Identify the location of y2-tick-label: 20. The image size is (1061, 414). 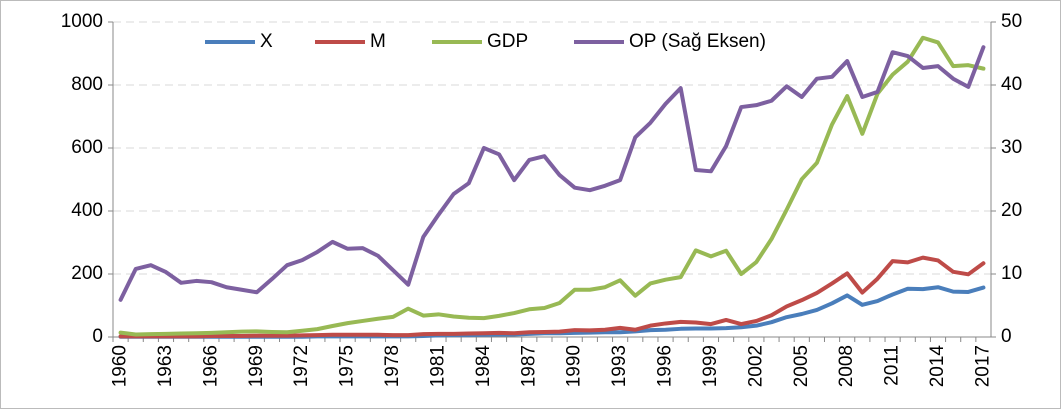
(1011, 210).